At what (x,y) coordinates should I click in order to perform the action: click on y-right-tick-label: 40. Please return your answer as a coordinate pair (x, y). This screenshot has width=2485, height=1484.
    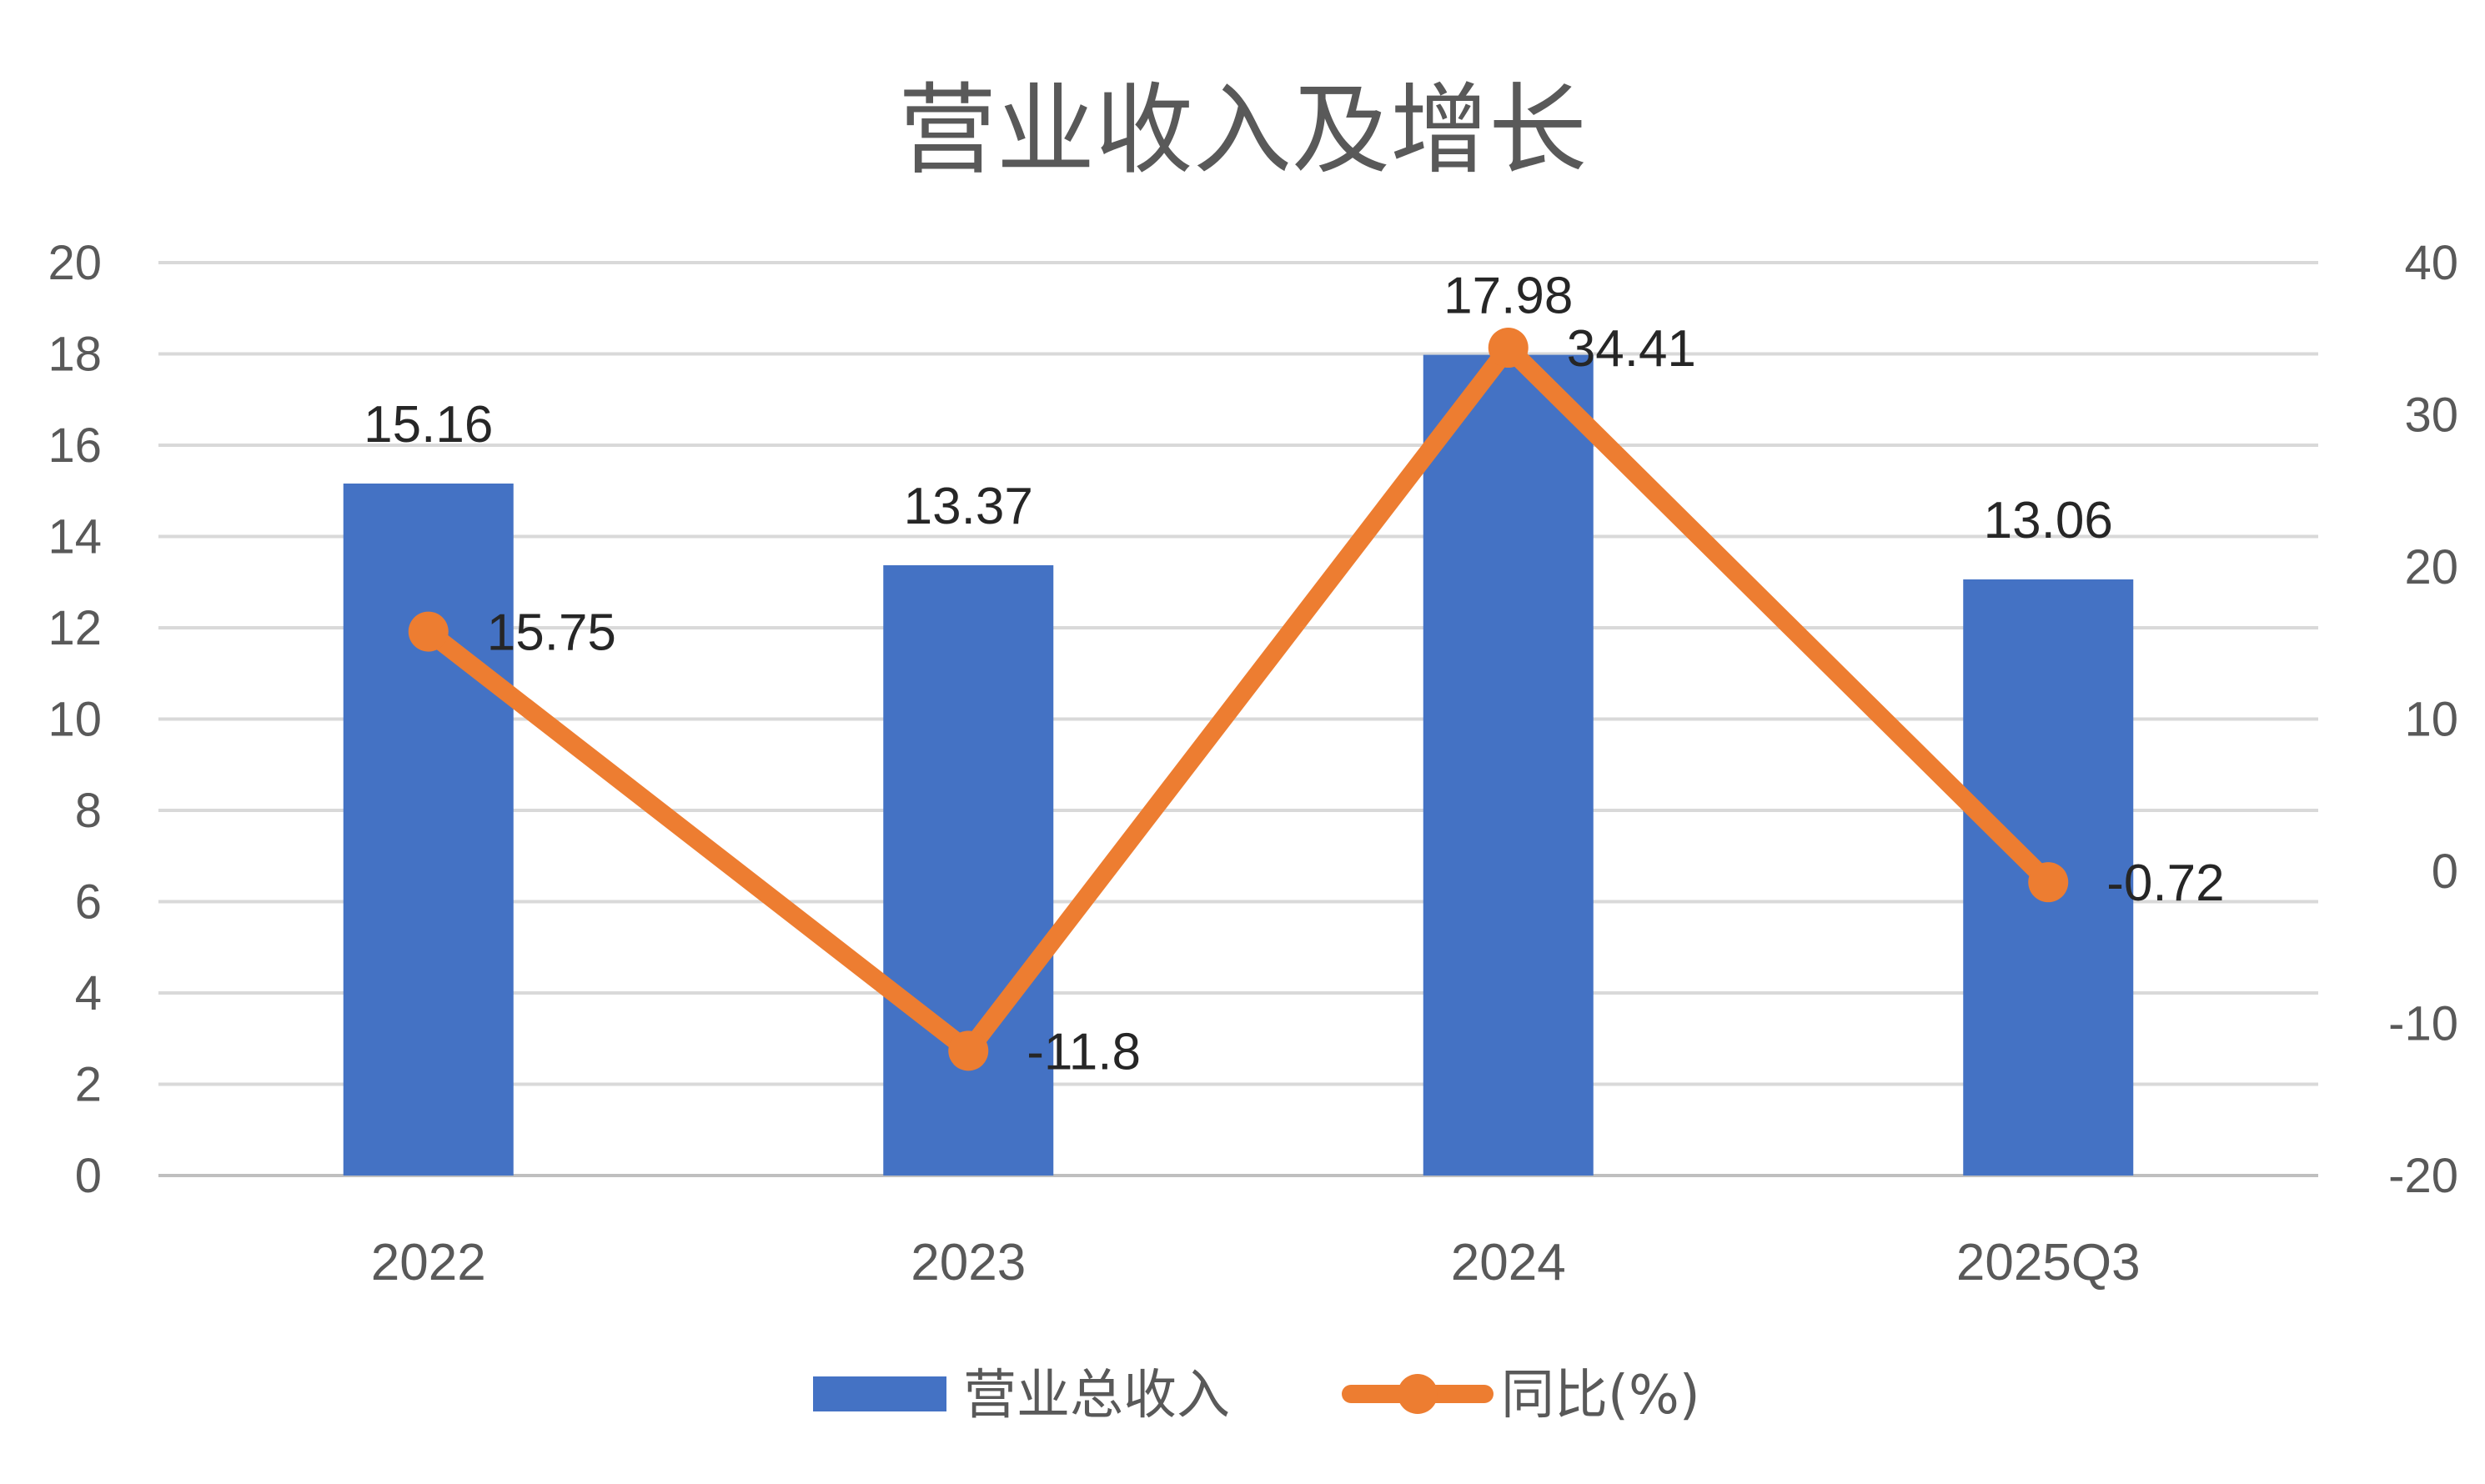
    Looking at the image, I should click on (2431, 263).